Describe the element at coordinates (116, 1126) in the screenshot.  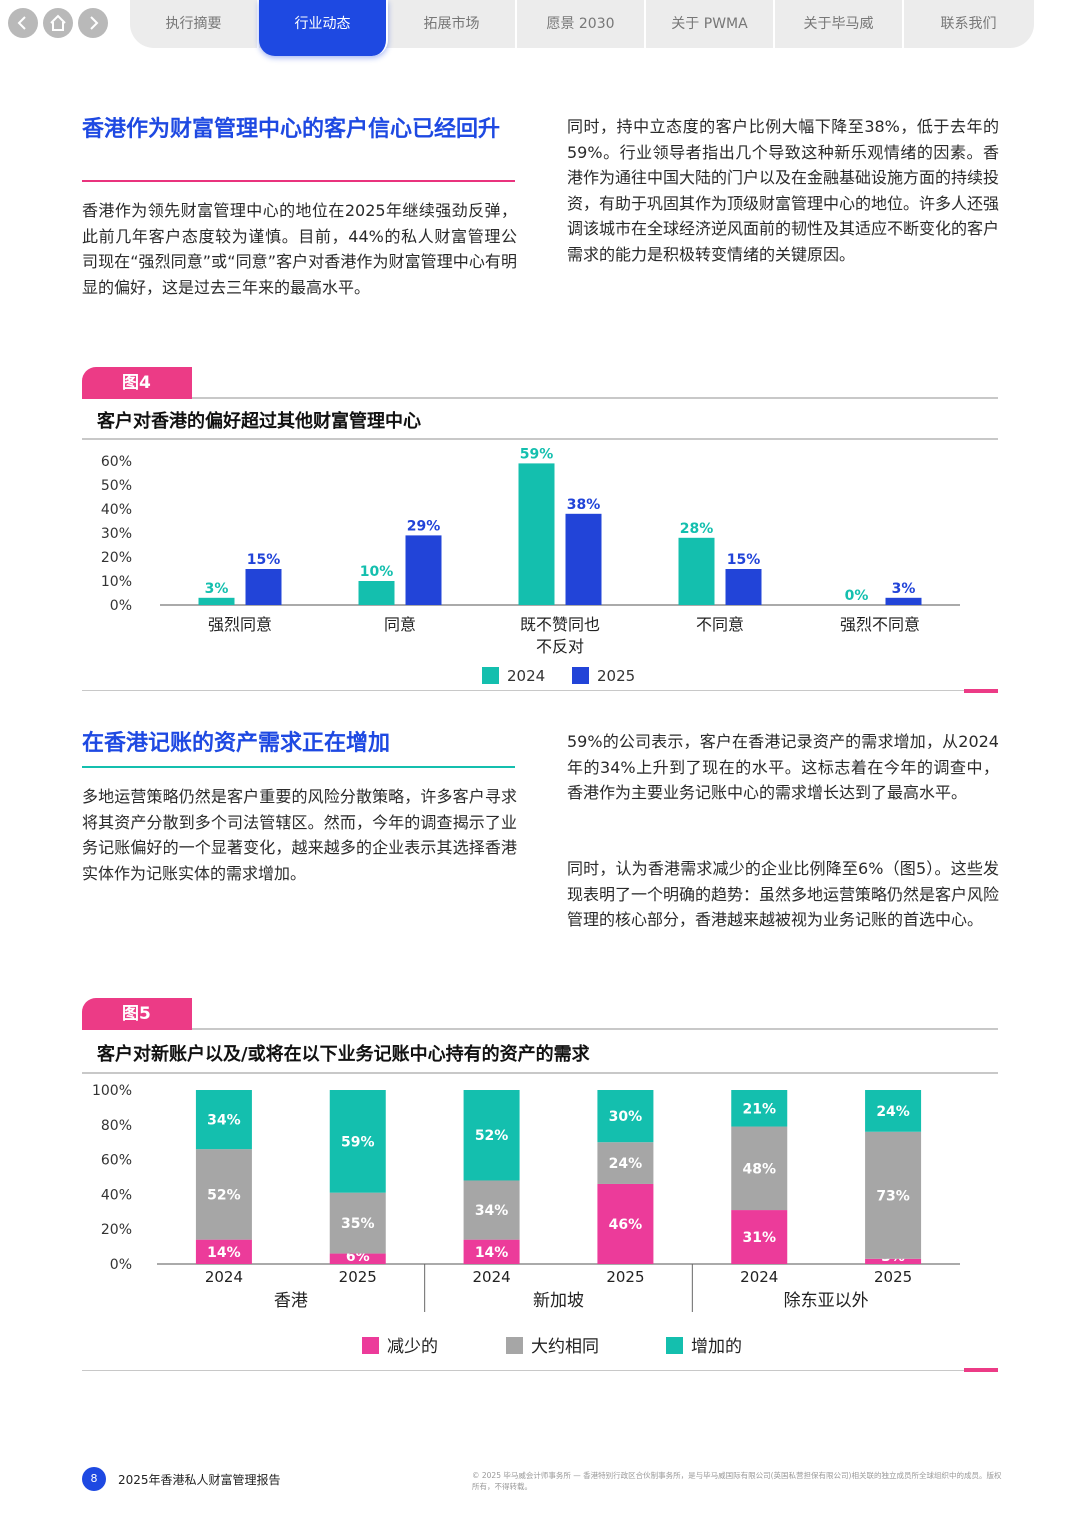
I see `y-tick-label: 80%` at that location.